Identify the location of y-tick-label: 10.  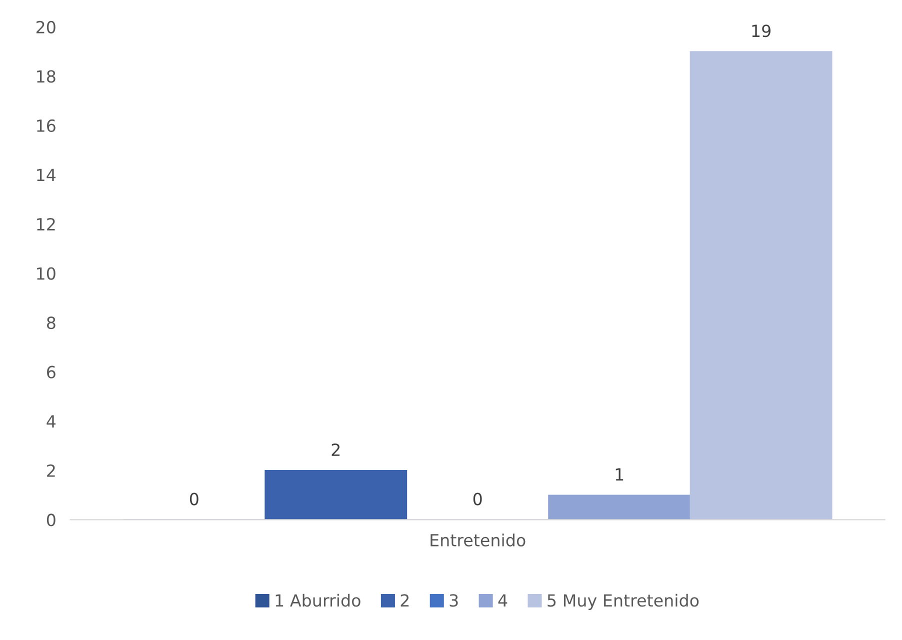
(46, 273).